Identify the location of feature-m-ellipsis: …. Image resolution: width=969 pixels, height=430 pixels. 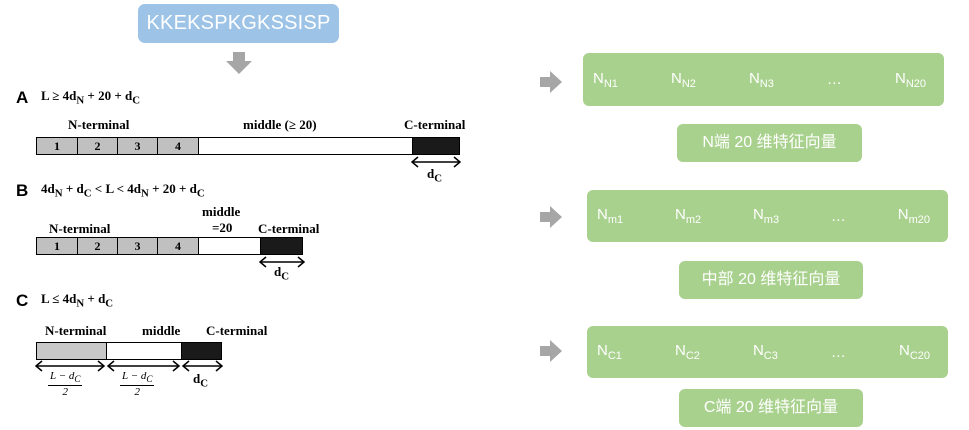
(838, 216).